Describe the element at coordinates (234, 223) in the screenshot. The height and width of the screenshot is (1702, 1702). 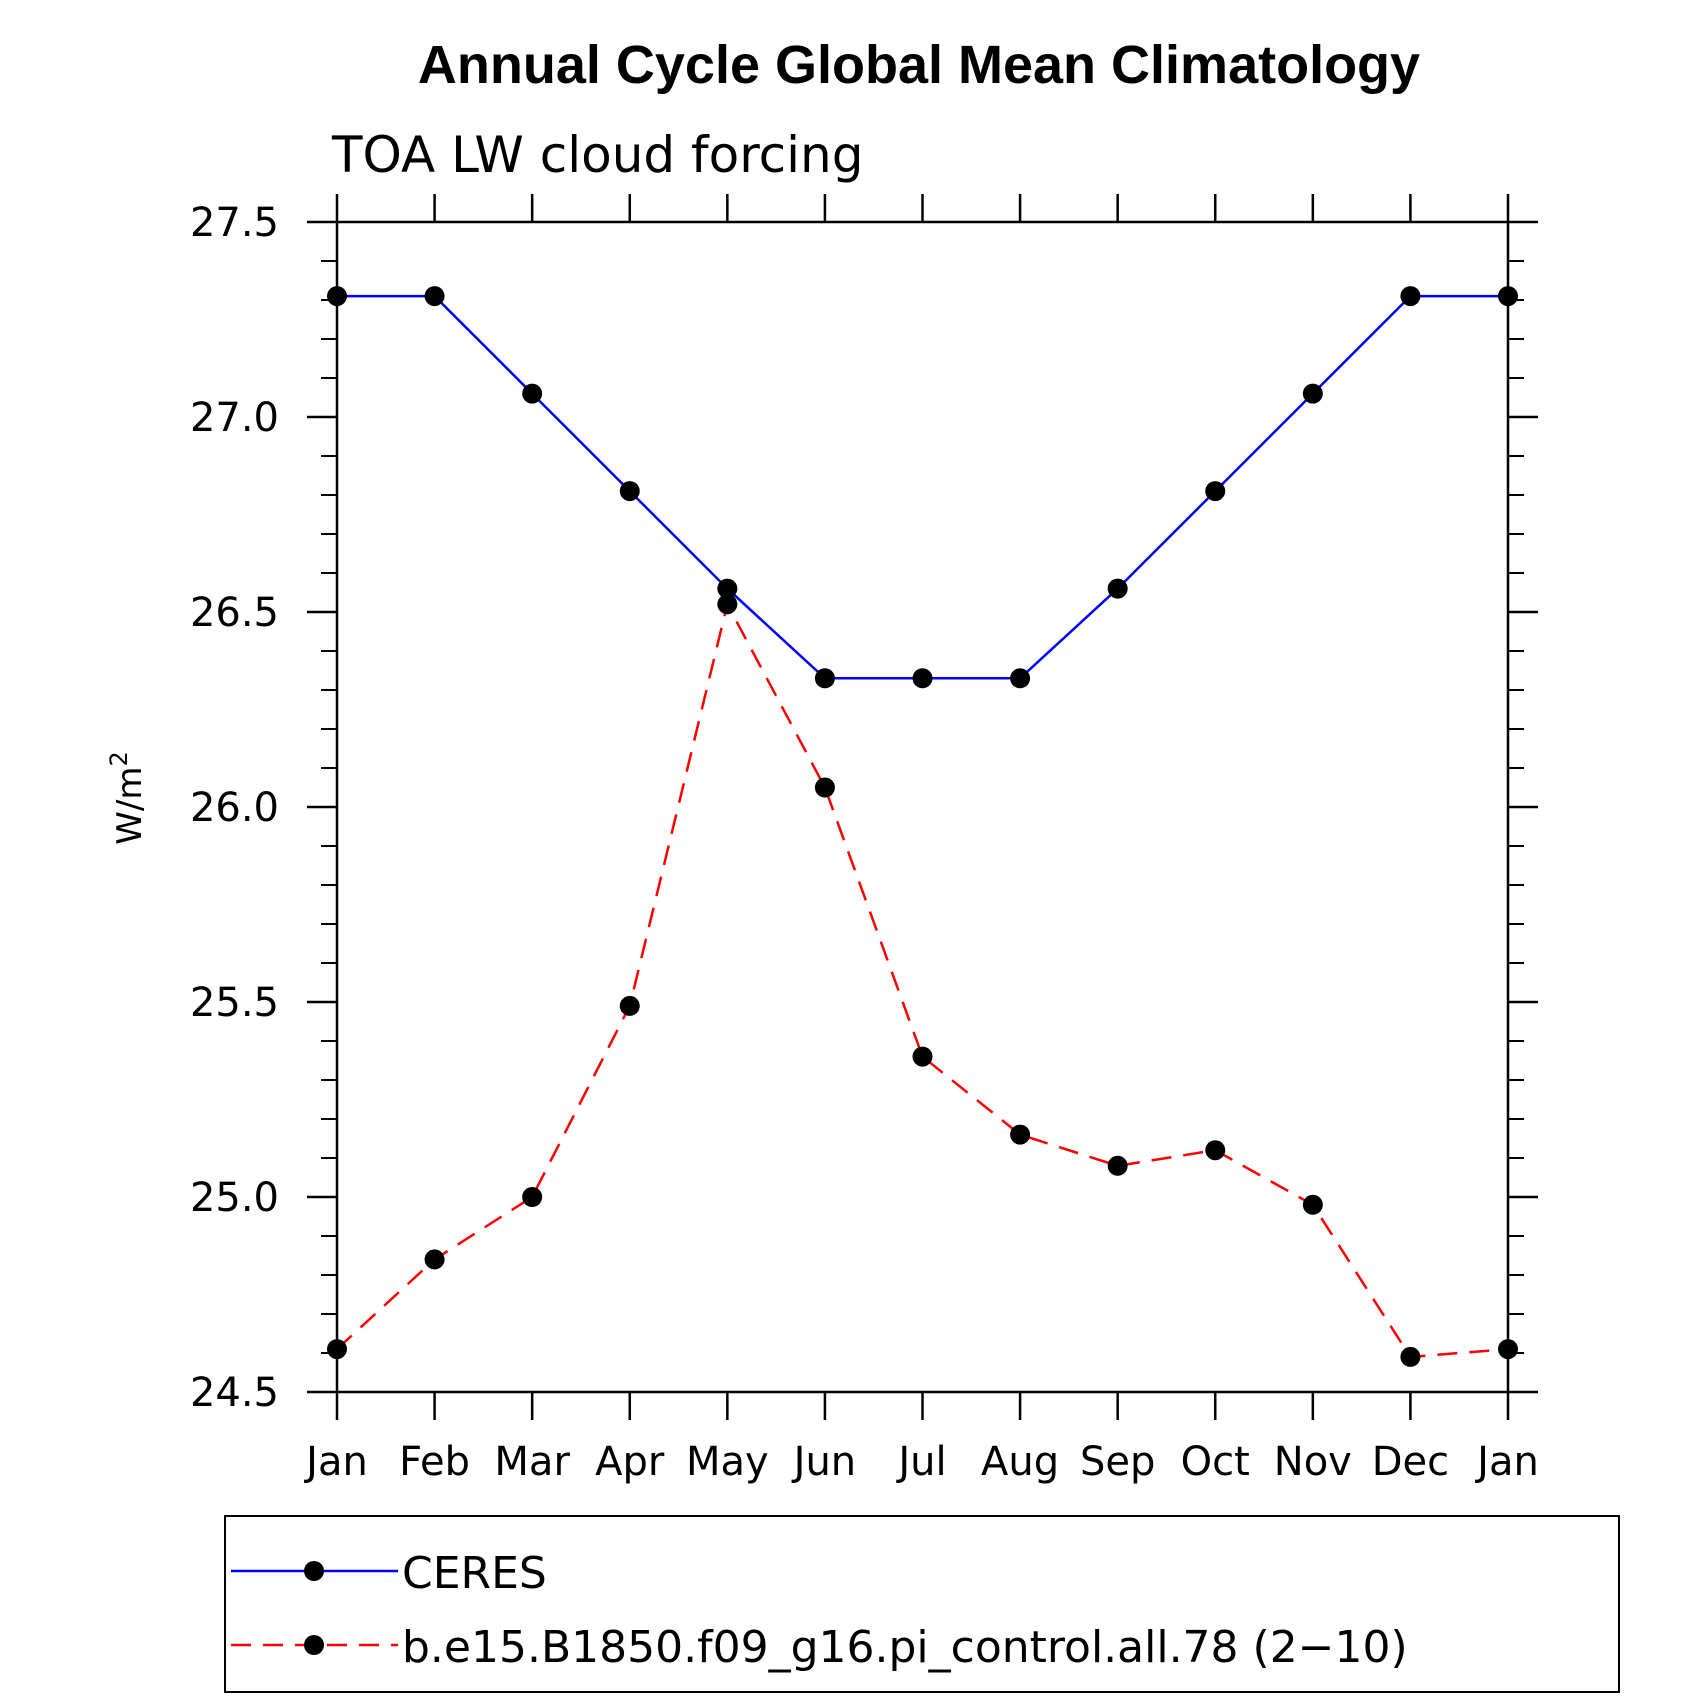
I see `y-tick-label: 27.5` at that location.